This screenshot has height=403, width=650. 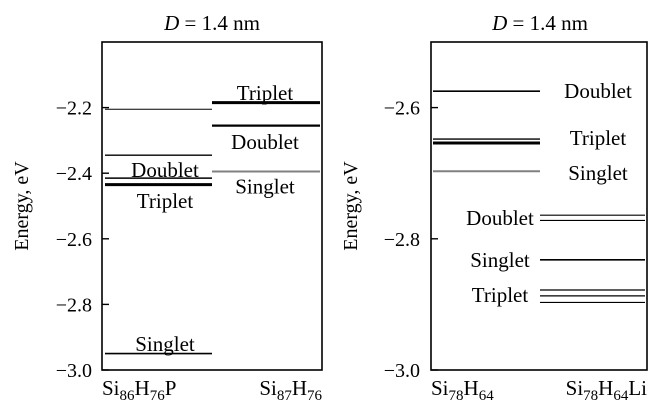 I want to click on category-label: Si86H76P, so click(x=139, y=389).